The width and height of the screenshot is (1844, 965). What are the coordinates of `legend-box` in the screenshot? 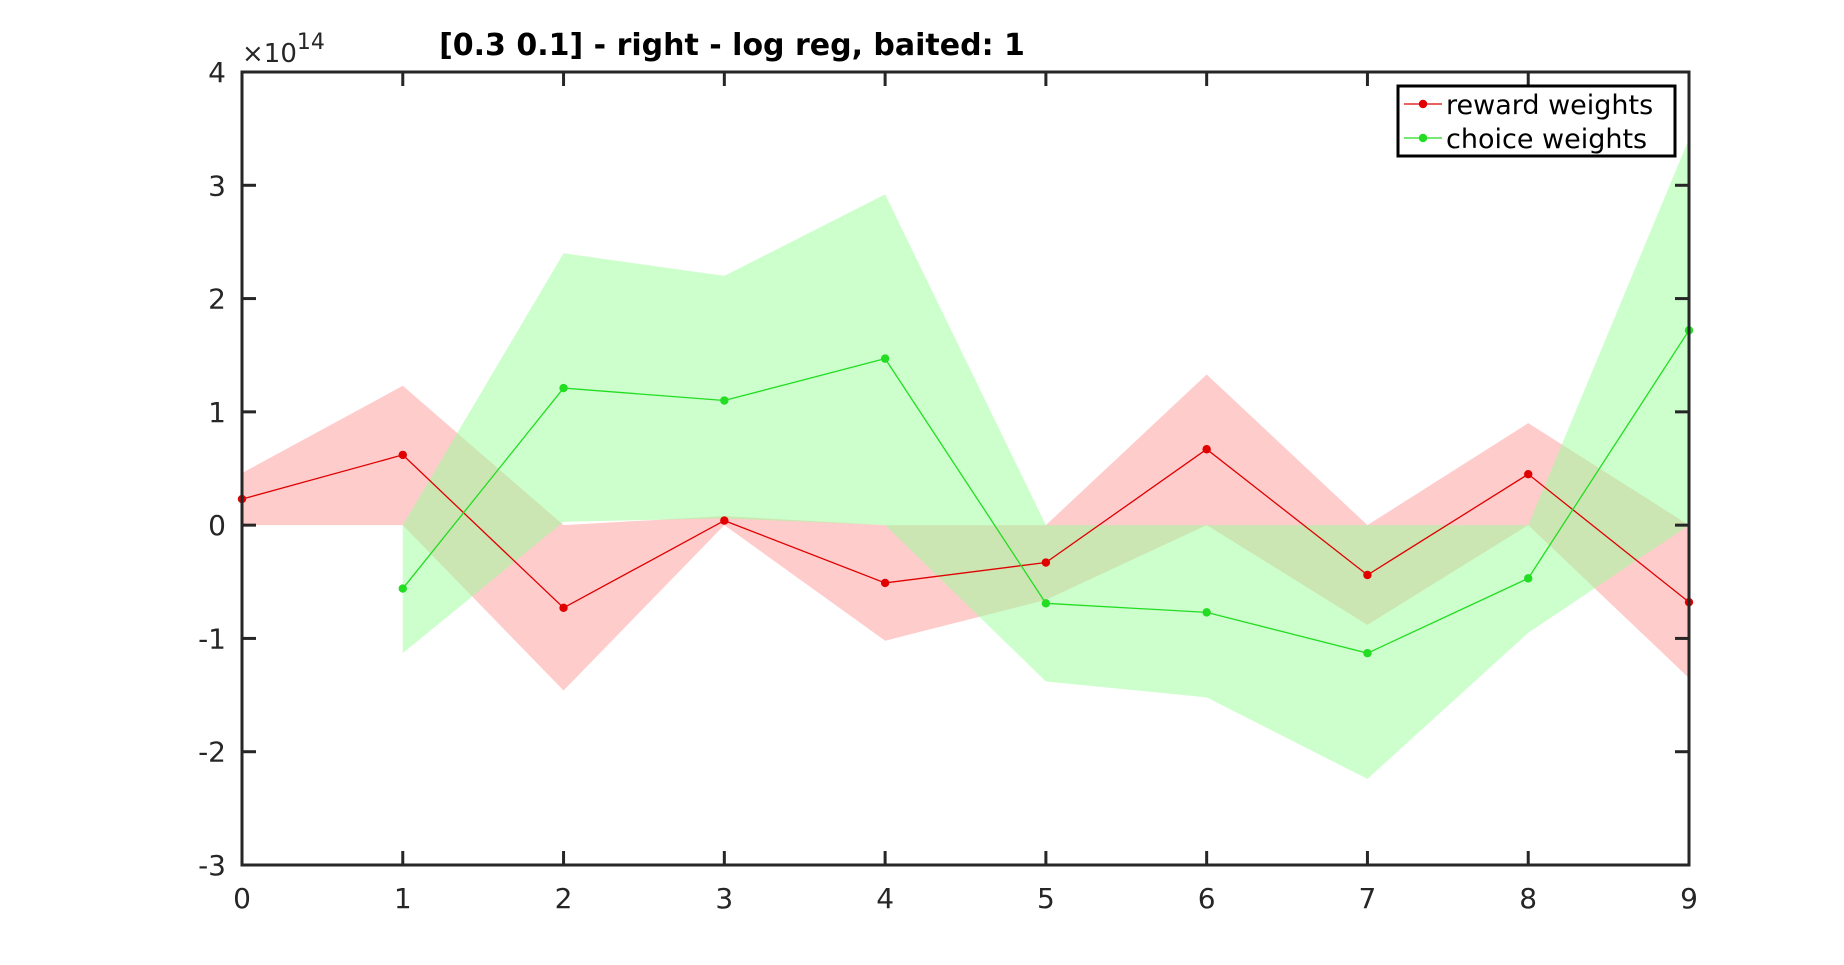 It's located at (1536, 121).